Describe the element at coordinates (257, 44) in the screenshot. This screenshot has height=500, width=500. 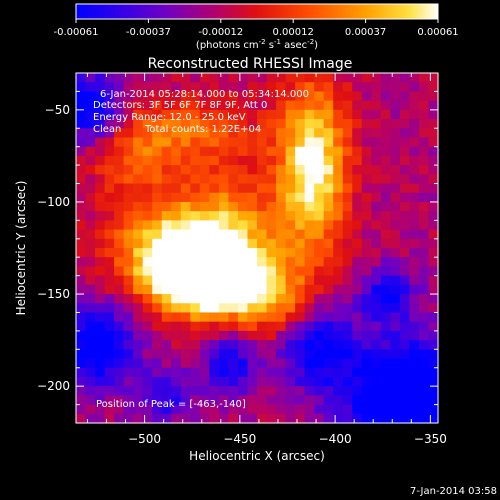
I see `colorbar-units: (photons cm-2 s-1 asec-2)` at that location.